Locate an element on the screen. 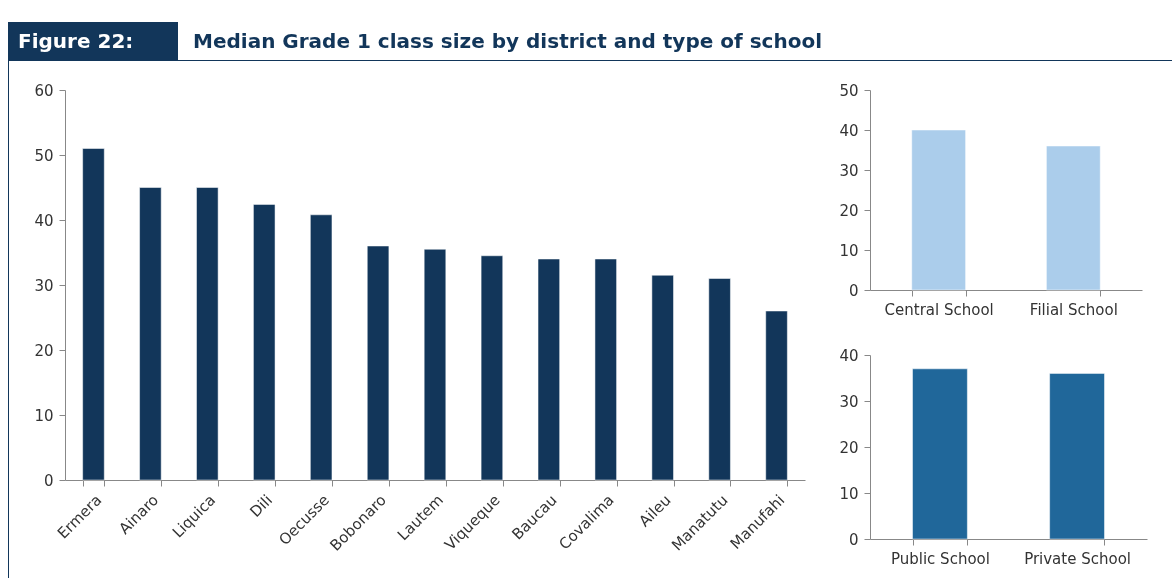 Image resolution: width=1172 pixels, height=578 pixels. y-tick-label: 60 is located at coordinates (44, 90).